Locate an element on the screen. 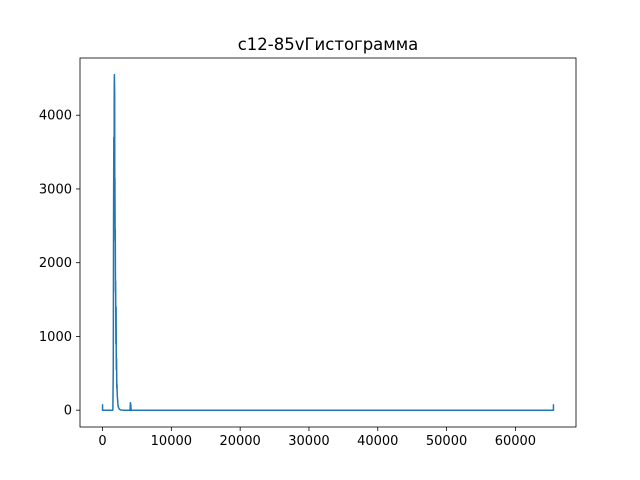 Image resolution: width=640 pixels, height=480 pixels. y-tick-label: 0 is located at coordinates (68, 411).